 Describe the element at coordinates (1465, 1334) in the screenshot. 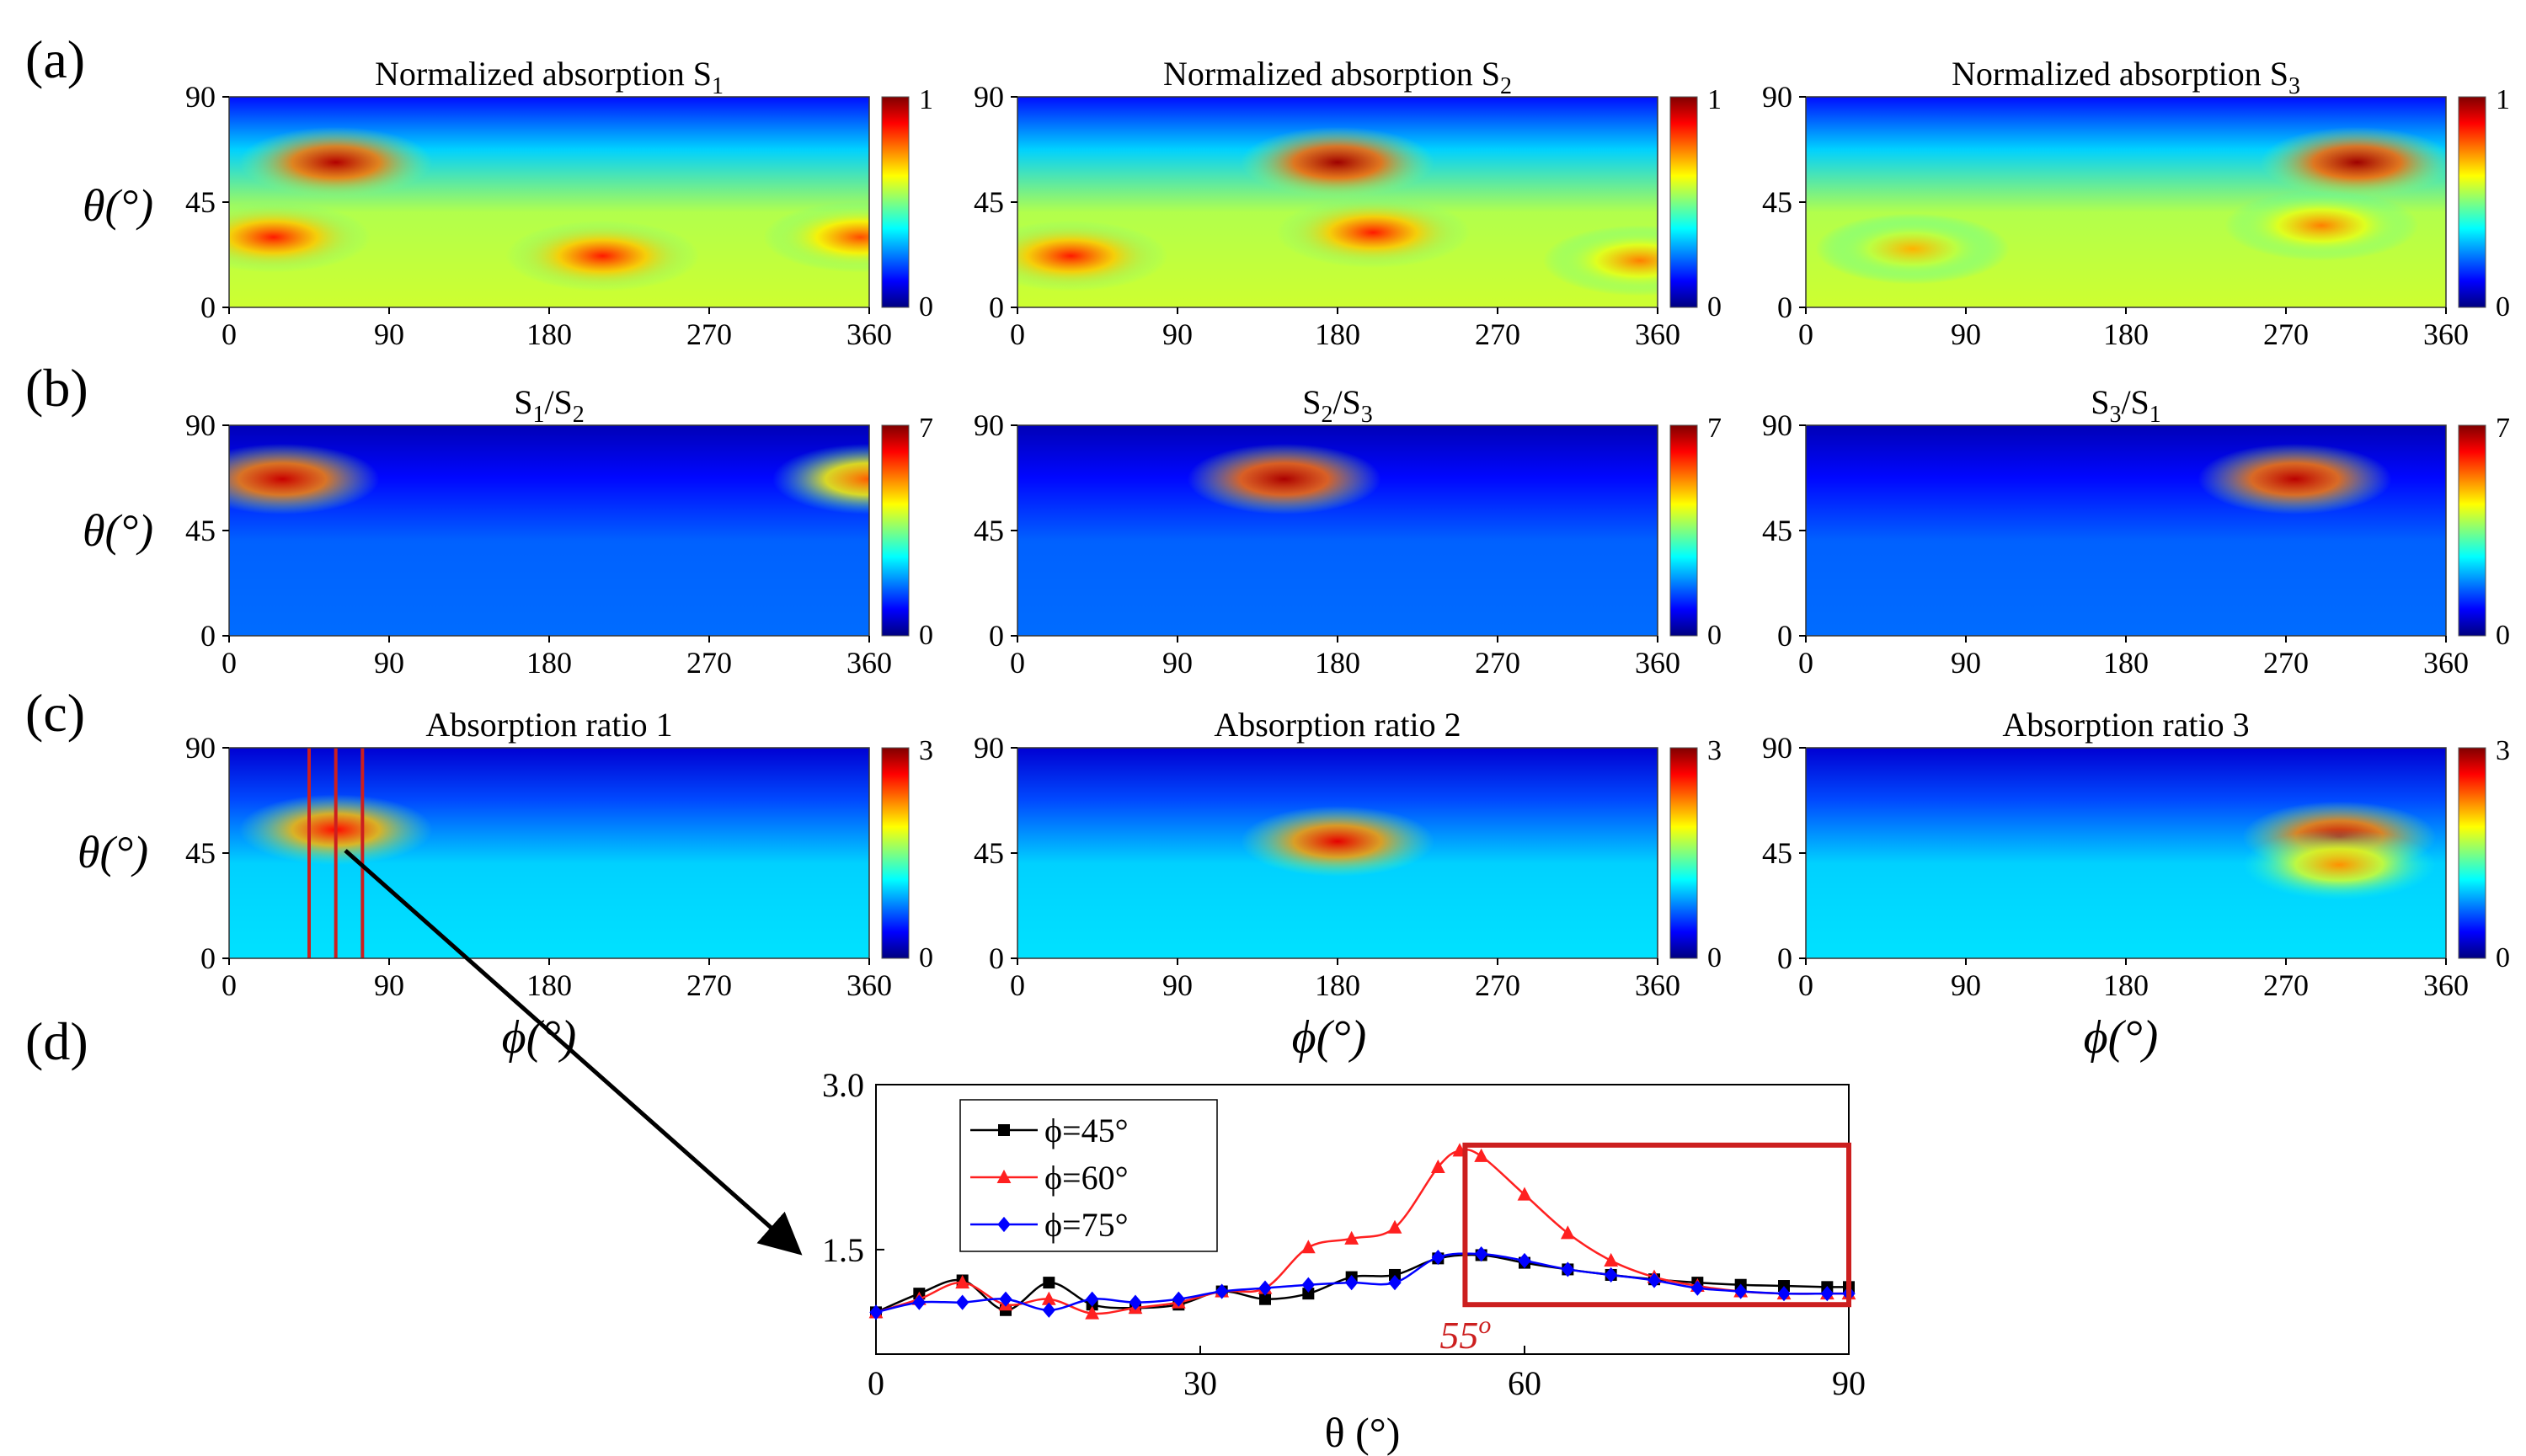

I see `peak-annotation: 55o` at that location.